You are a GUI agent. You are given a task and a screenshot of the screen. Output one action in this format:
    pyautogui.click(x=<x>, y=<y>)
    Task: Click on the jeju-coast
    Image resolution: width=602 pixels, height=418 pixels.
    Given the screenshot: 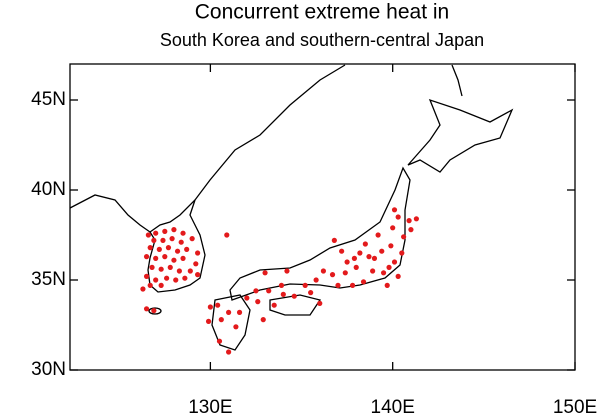 What is the action you would take?
    pyautogui.click(x=155, y=311)
    